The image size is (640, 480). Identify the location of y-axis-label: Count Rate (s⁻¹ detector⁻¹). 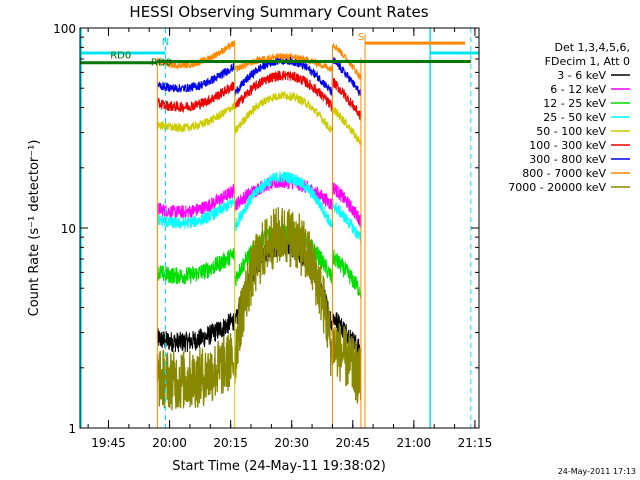
(34, 228).